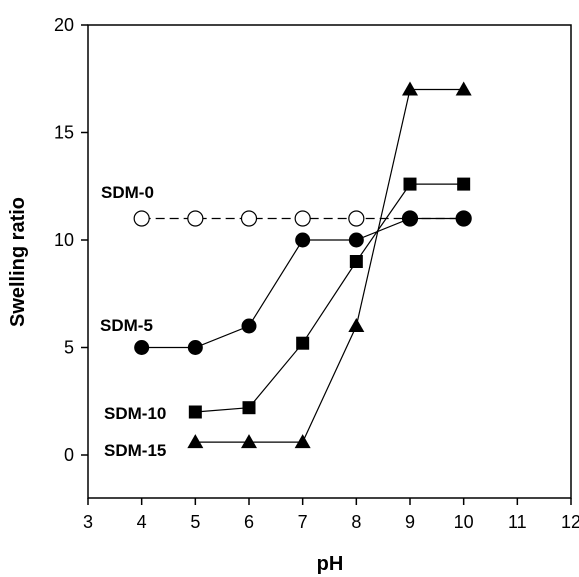  What do you see at coordinates (135, 450) in the screenshot?
I see `series-label-sdm-15: SDM-15` at bounding box center [135, 450].